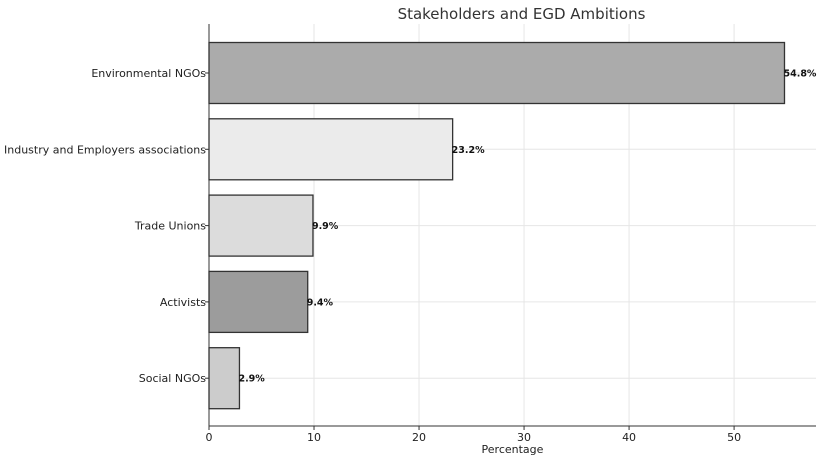  What do you see at coordinates (799, 74) in the screenshot?
I see `data-label-0: 54.8%` at bounding box center [799, 74].